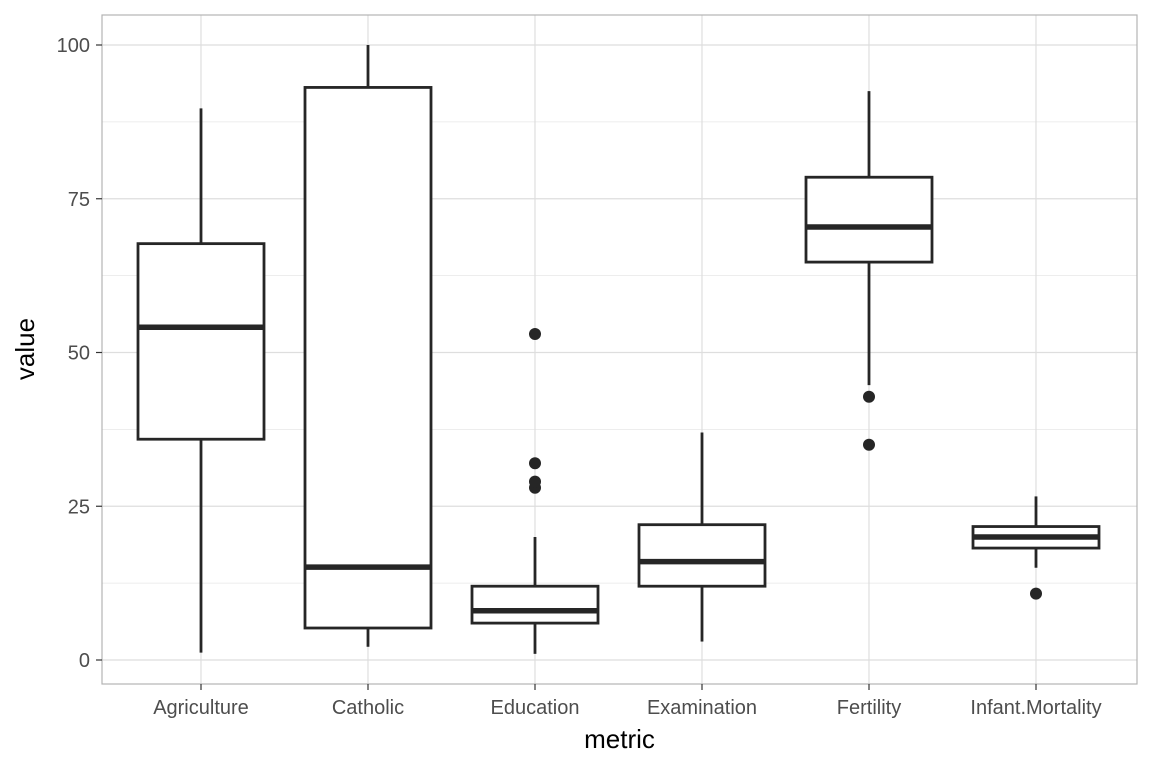  I want to click on y-axis-ticks: 0 25 50 75 100, so click(79, 353).